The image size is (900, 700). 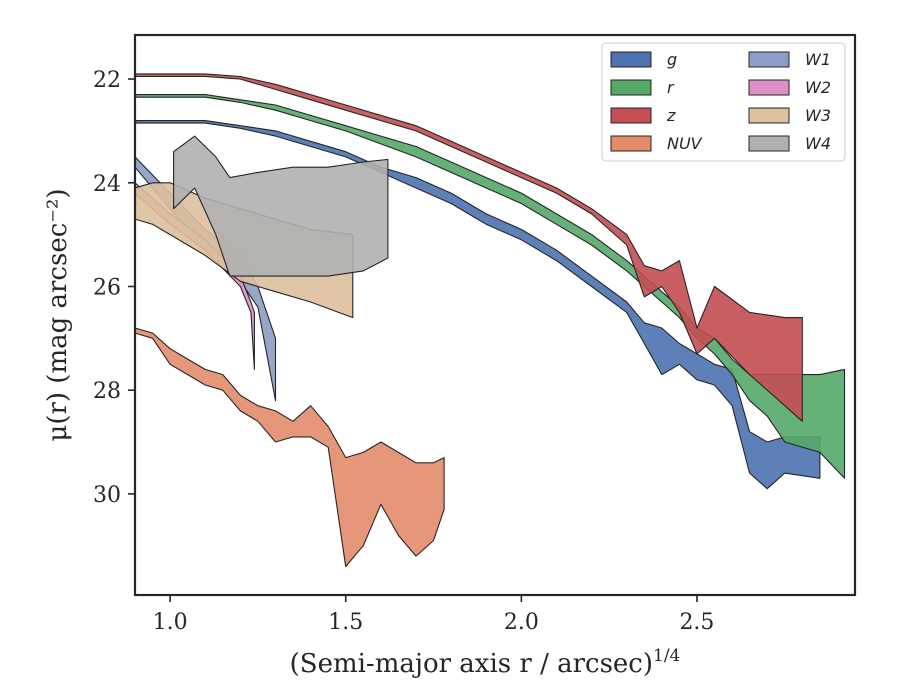 What do you see at coordinates (818, 59) in the screenshot?
I see `legend-label-w1: W1` at bounding box center [818, 59].